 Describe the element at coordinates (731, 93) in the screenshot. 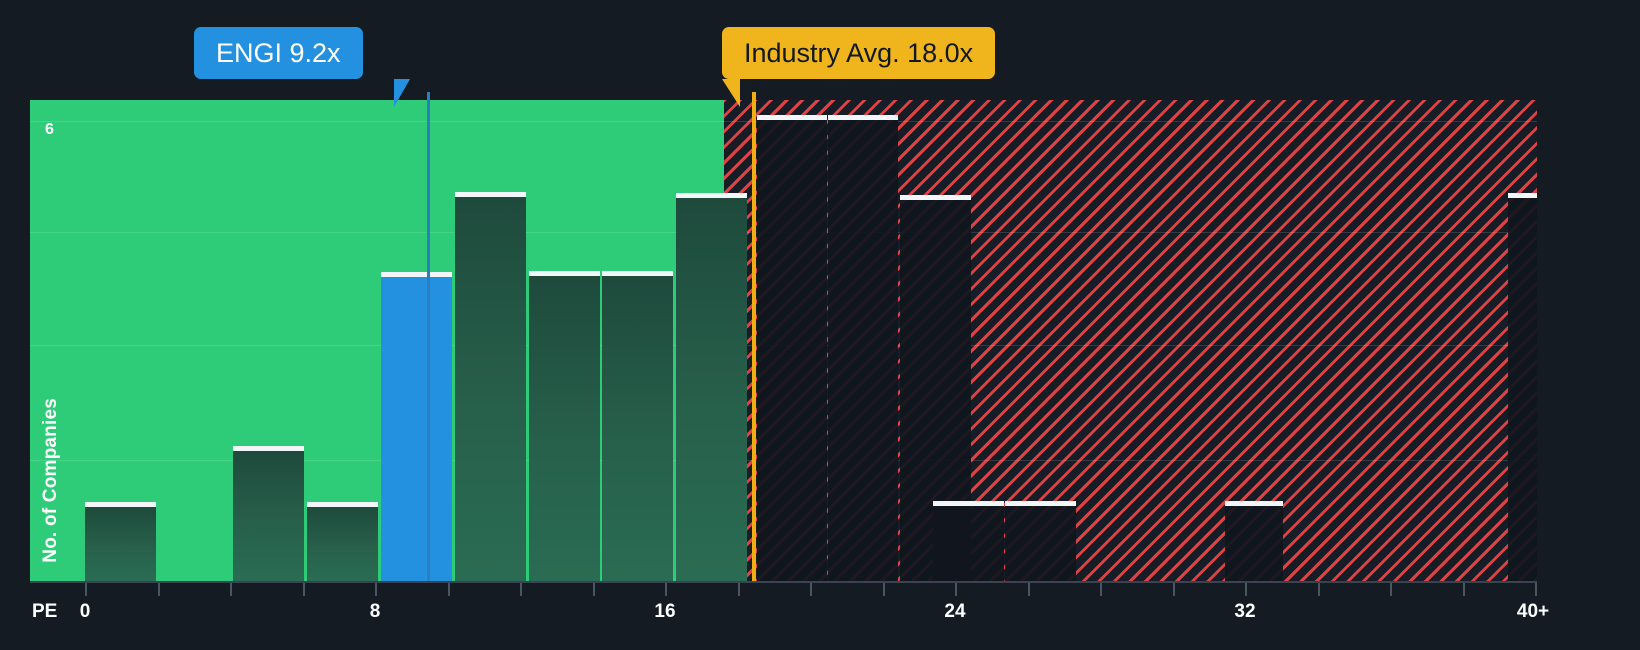

I see `industry-average-callout-tail` at that location.